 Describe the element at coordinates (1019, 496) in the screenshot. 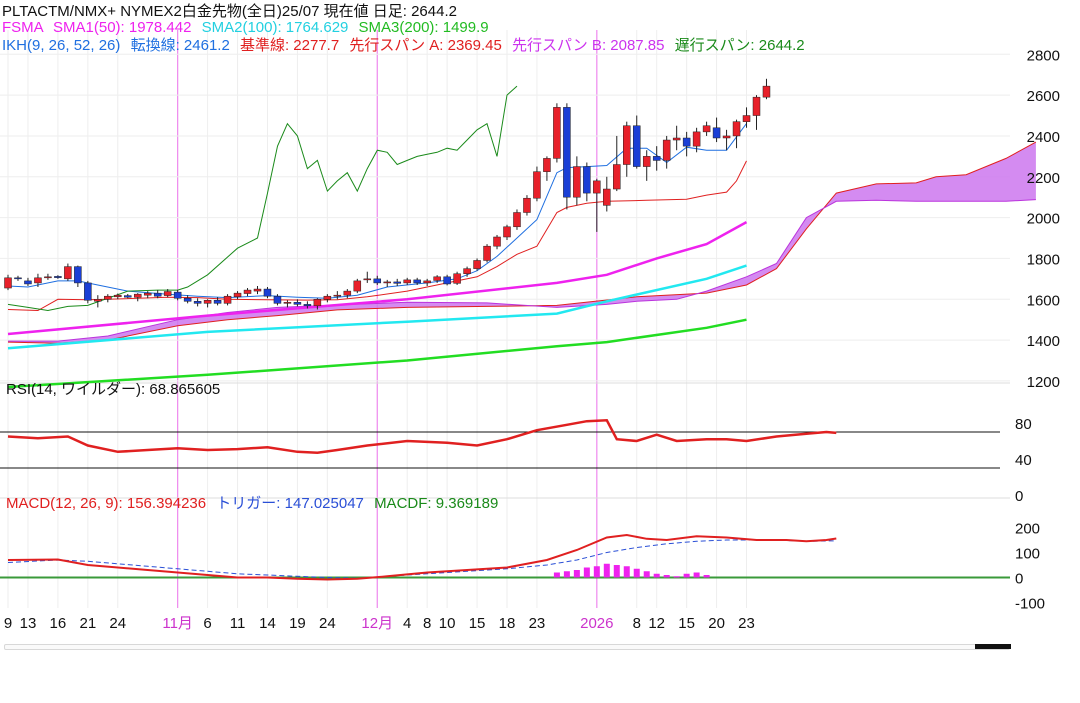

I see `rsi-tick-label: 0` at that location.